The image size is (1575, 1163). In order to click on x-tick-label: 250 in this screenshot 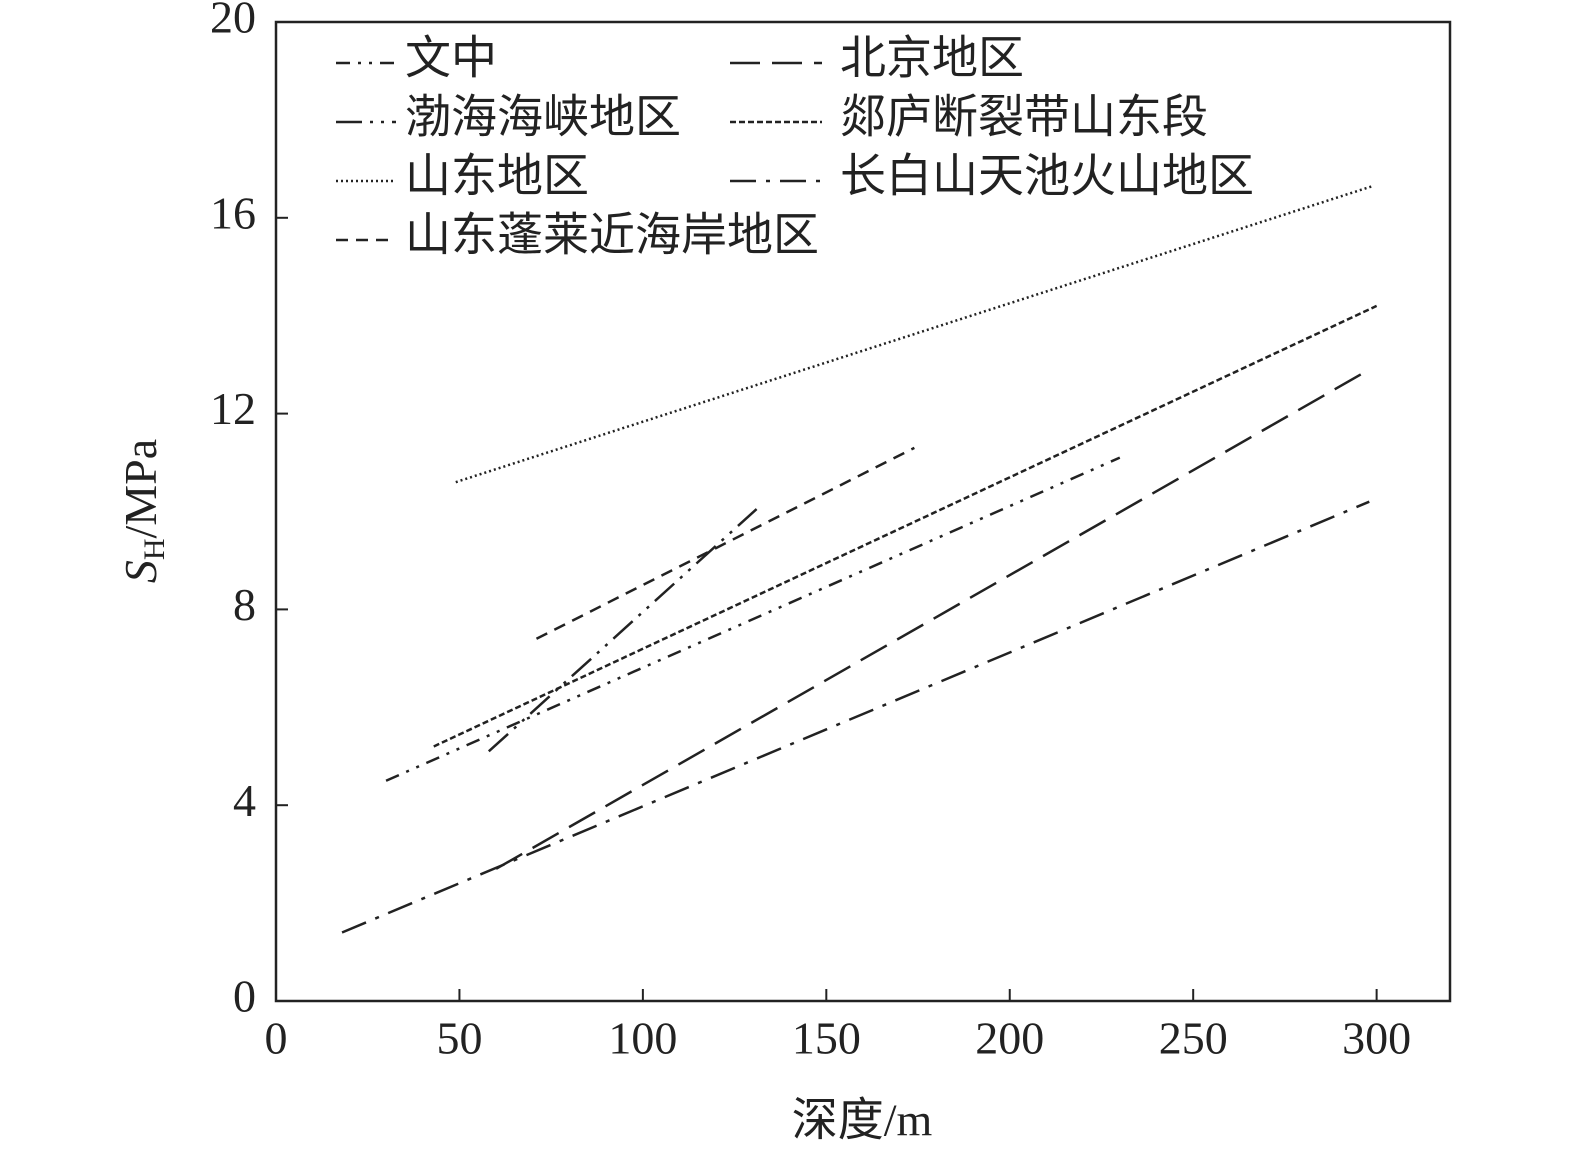, I will do `click(1193, 1038)`.